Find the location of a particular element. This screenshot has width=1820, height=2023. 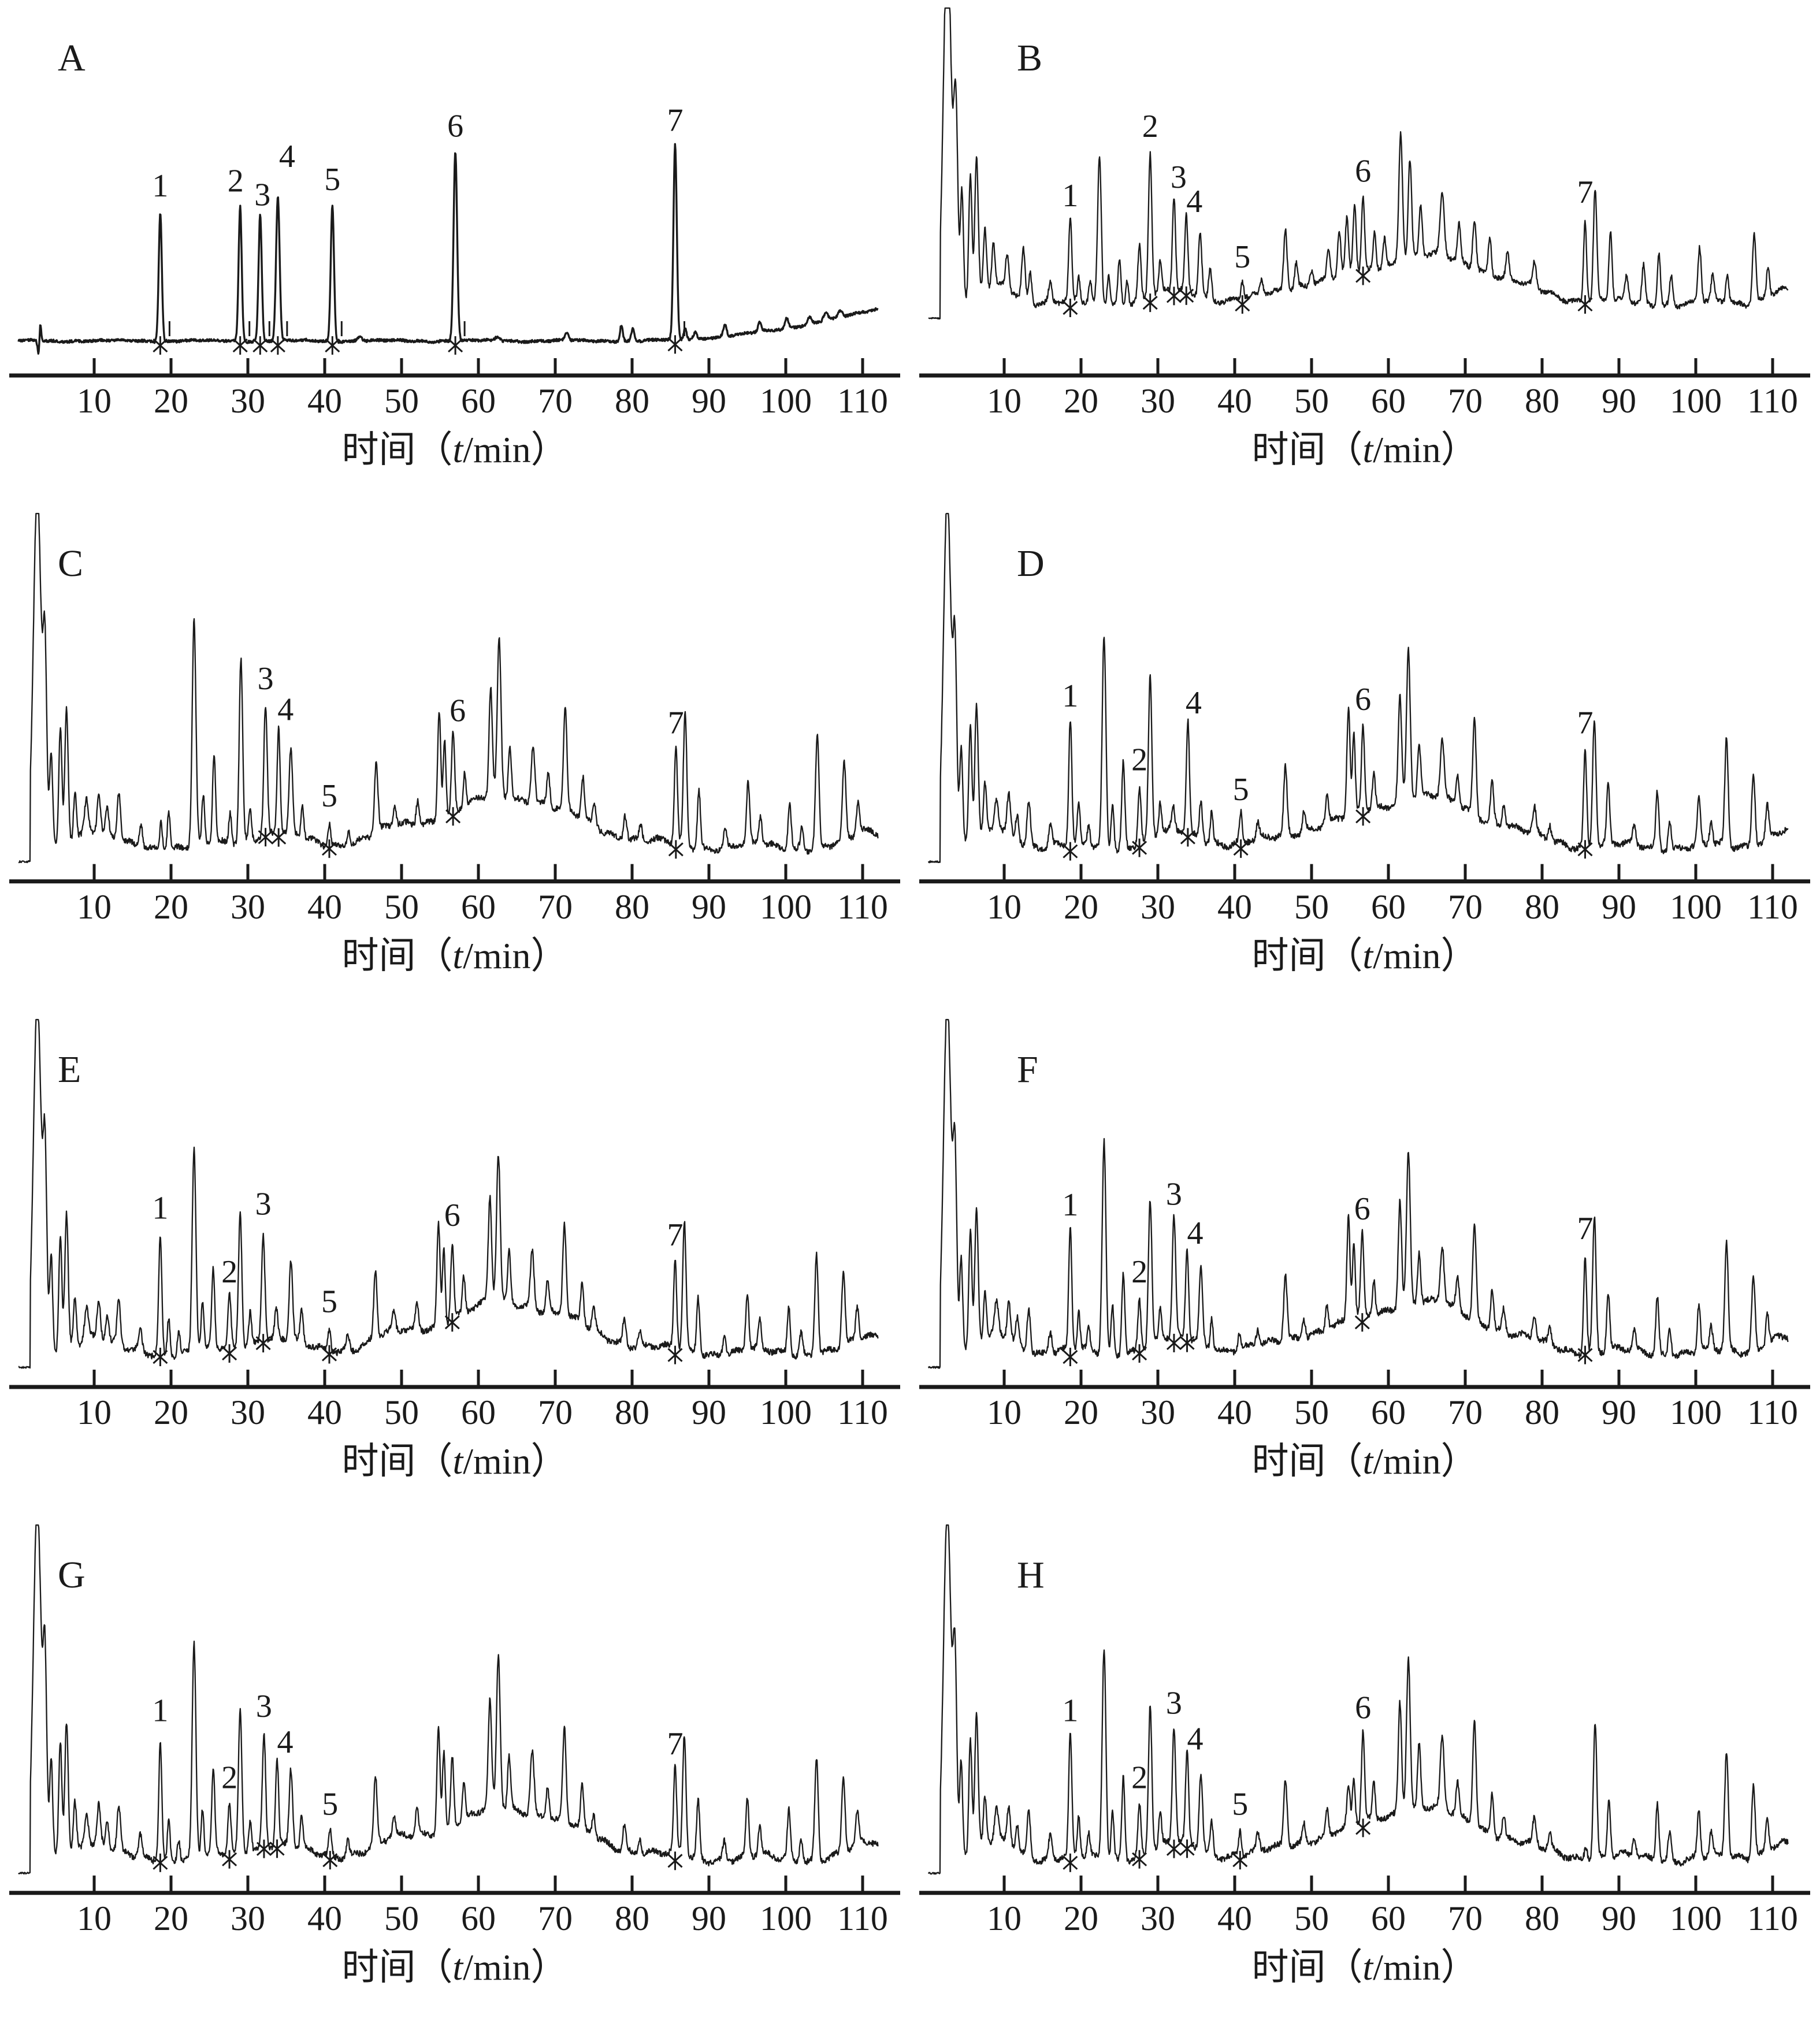

panel-label: B is located at coordinates (1029, 58).